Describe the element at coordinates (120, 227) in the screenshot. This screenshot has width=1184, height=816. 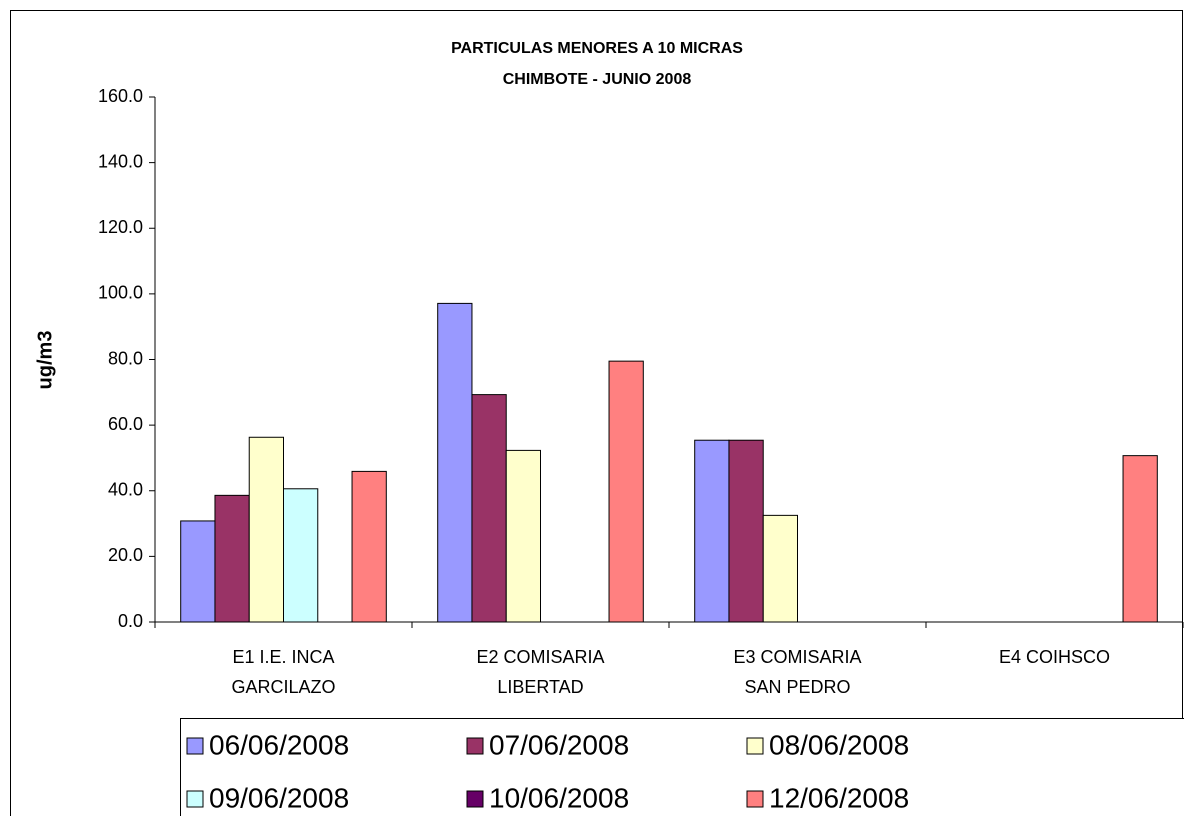
I see `y-tick-label: 120.0` at that location.